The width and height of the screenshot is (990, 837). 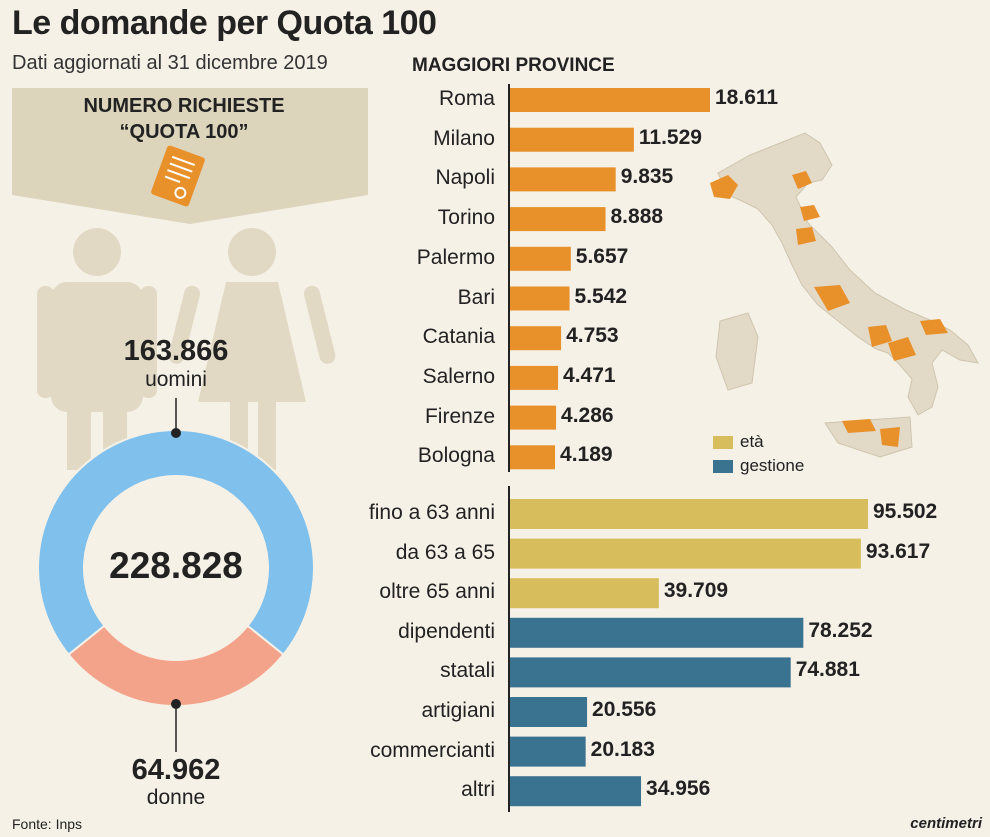 What do you see at coordinates (548, 751) in the screenshot?
I see `bar-commercianti` at bounding box center [548, 751].